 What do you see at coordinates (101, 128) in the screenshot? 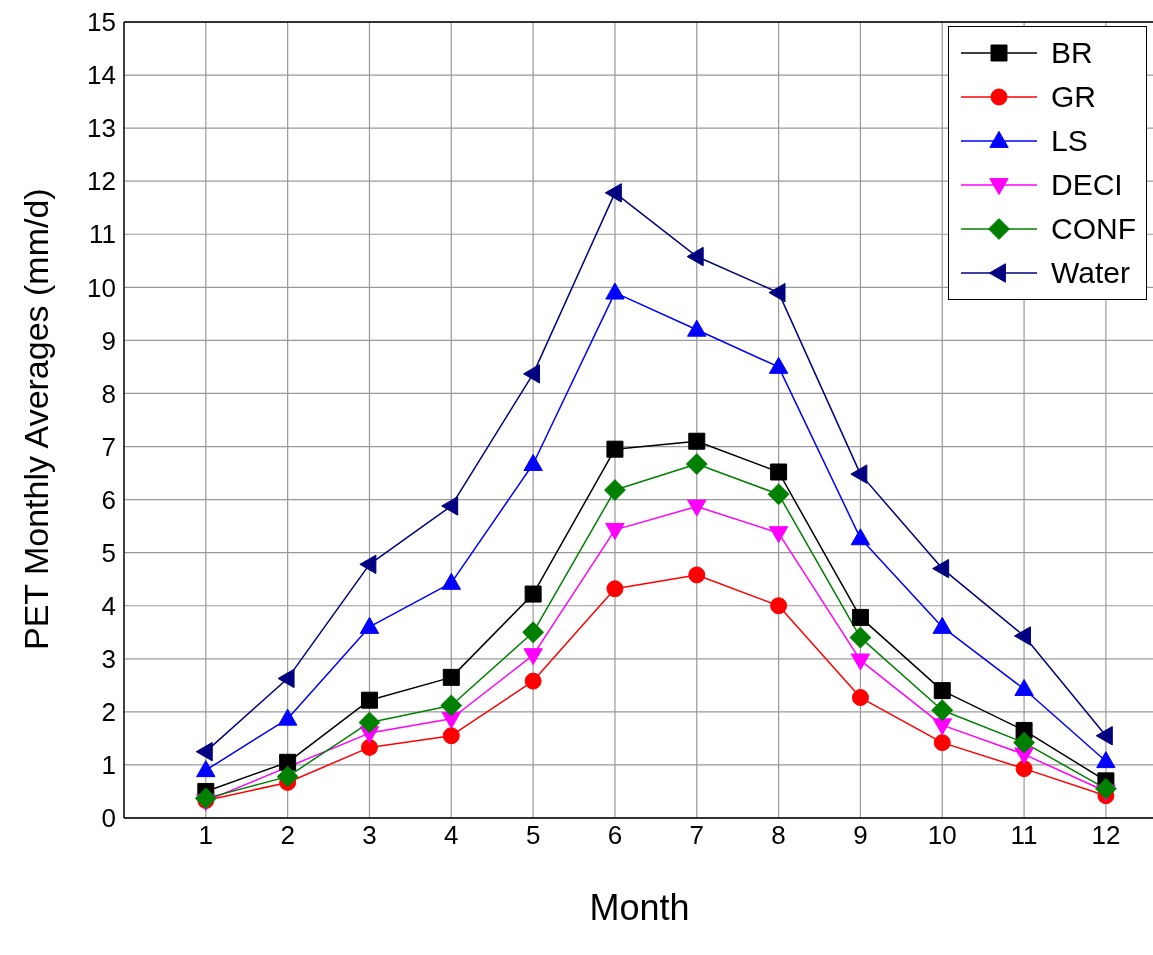
I see `y-tick-label: 13` at bounding box center [101, 128].